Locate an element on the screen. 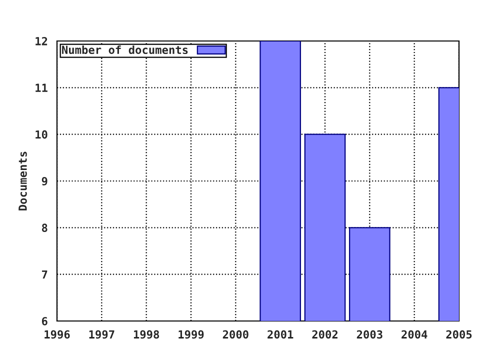 Image resolution: width=480 pixels, height=350 pixels. x-tick-label: 1999 is located at coordinates (191, 334).